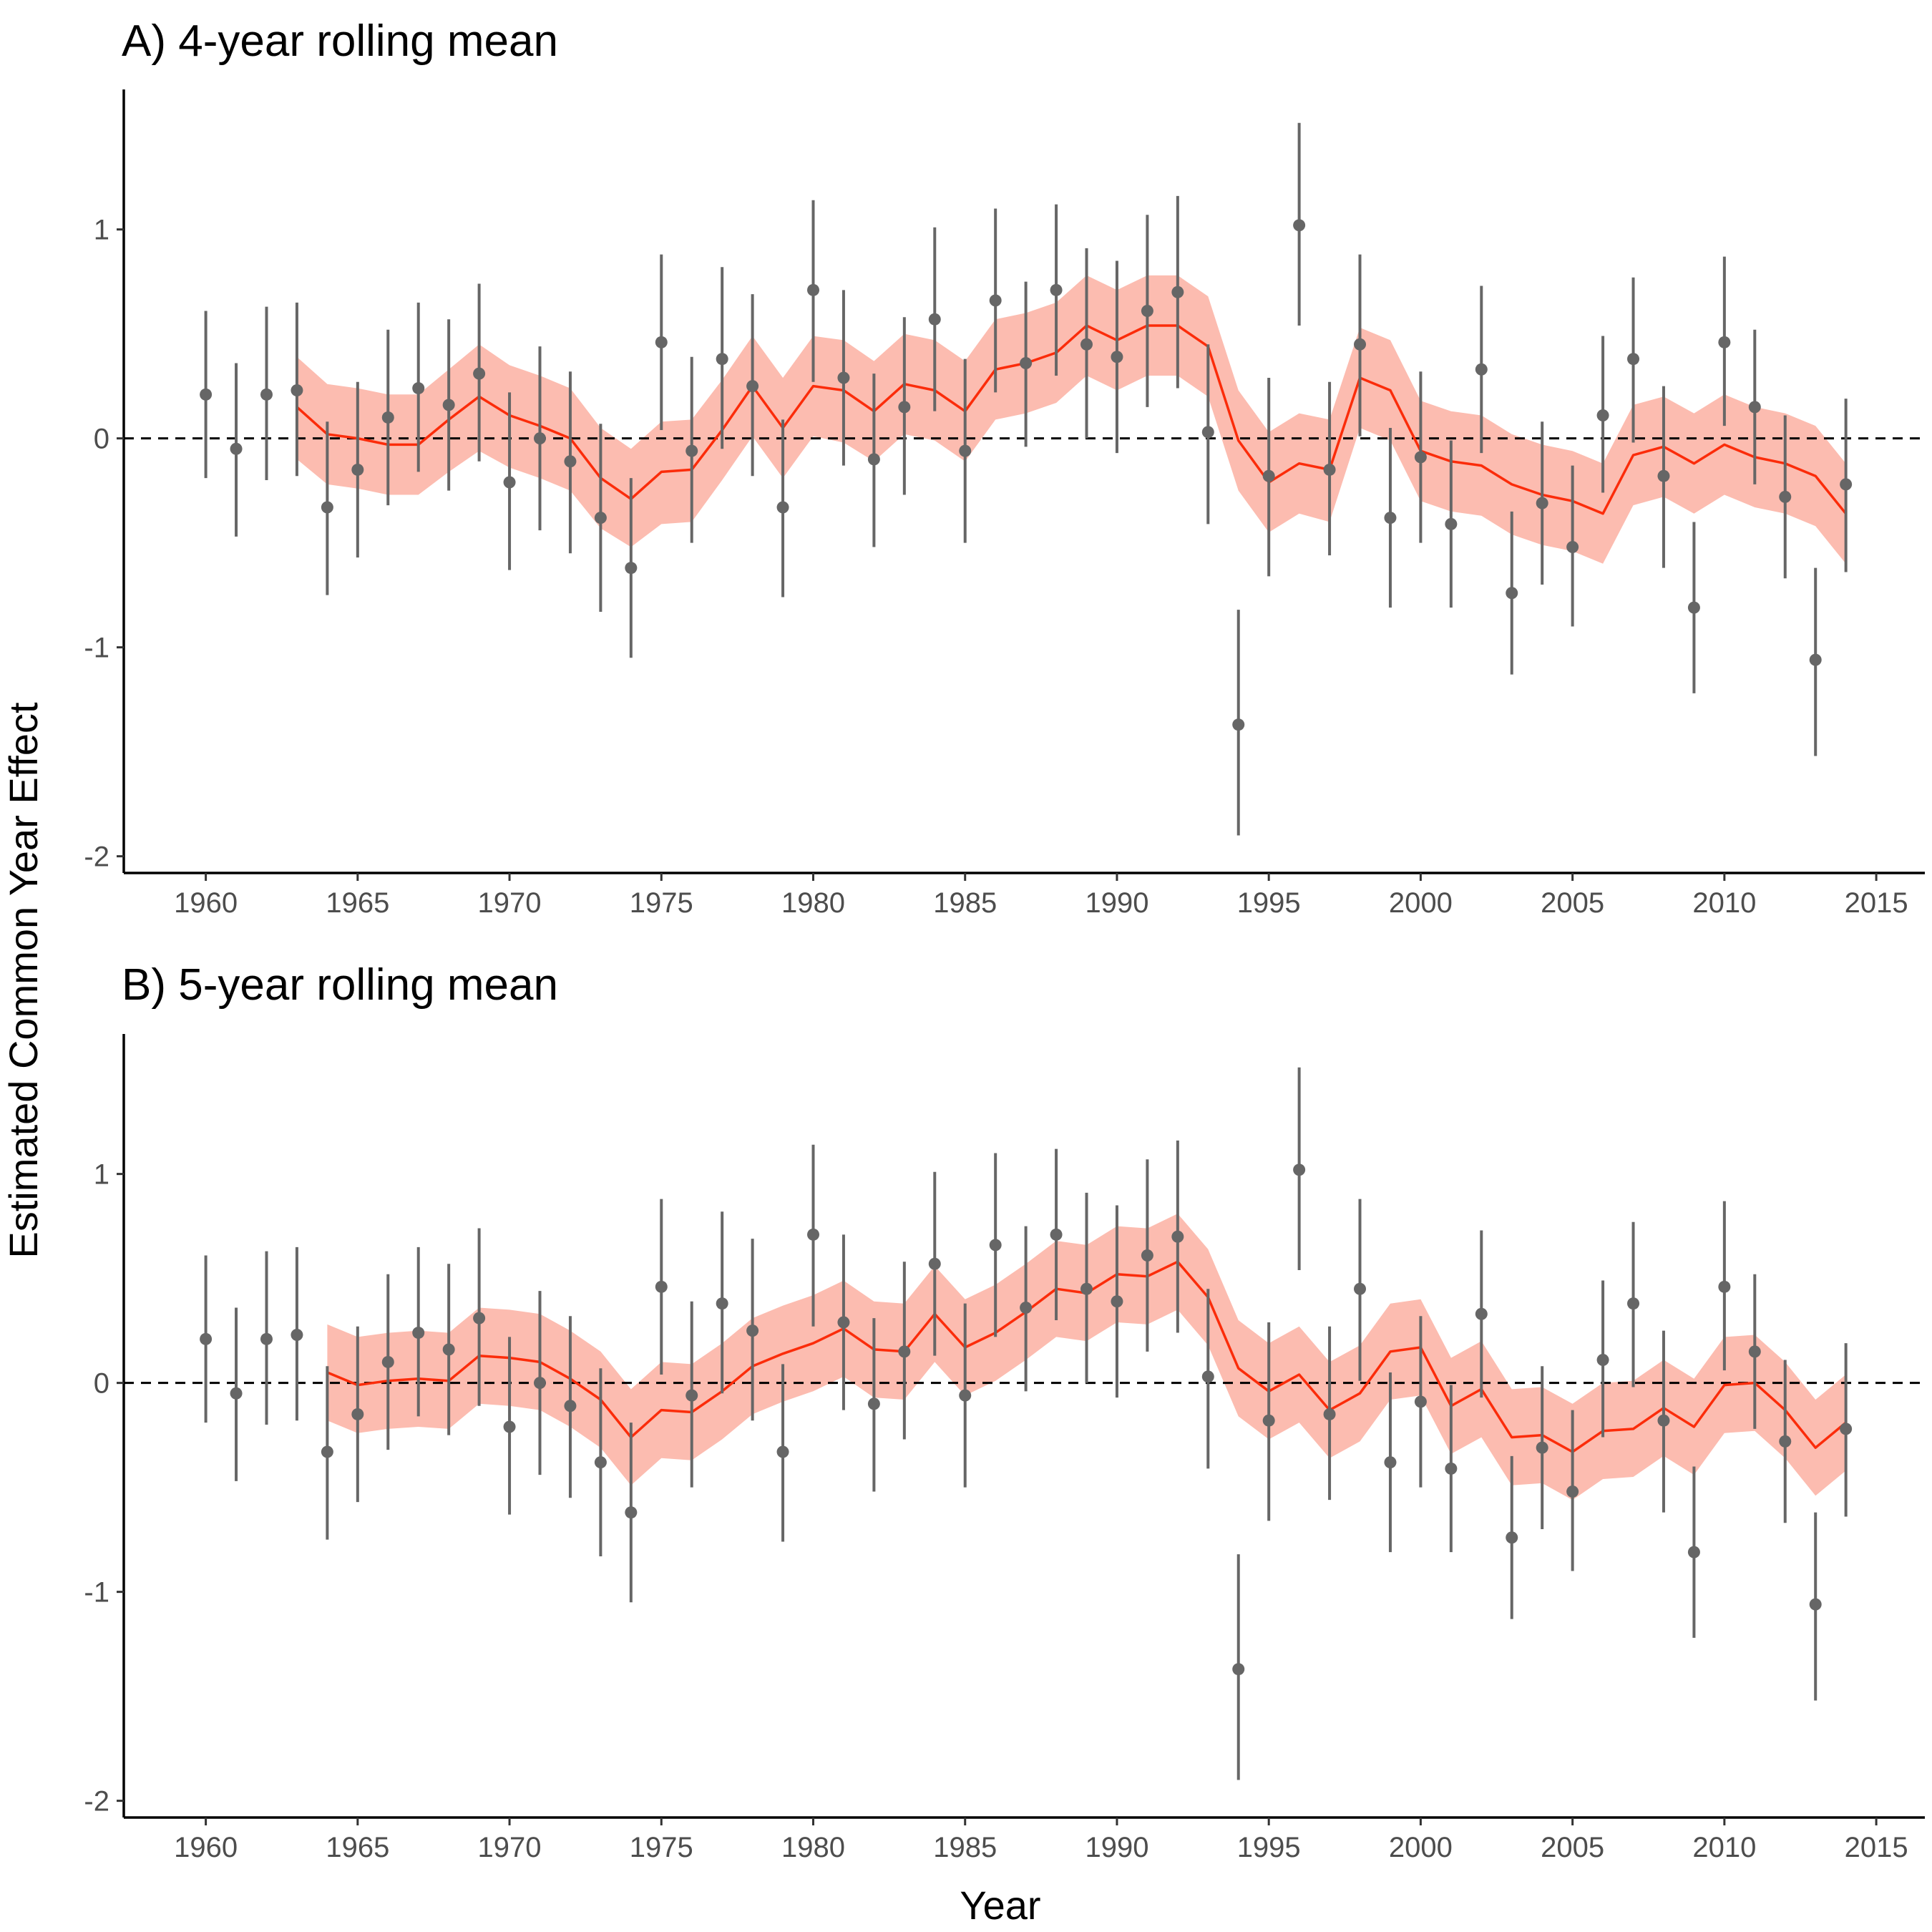  Describe the element at coordinates (1572, 1847) in the screenshot. I see `panel-b-x-tick-label: 2005` at that location.